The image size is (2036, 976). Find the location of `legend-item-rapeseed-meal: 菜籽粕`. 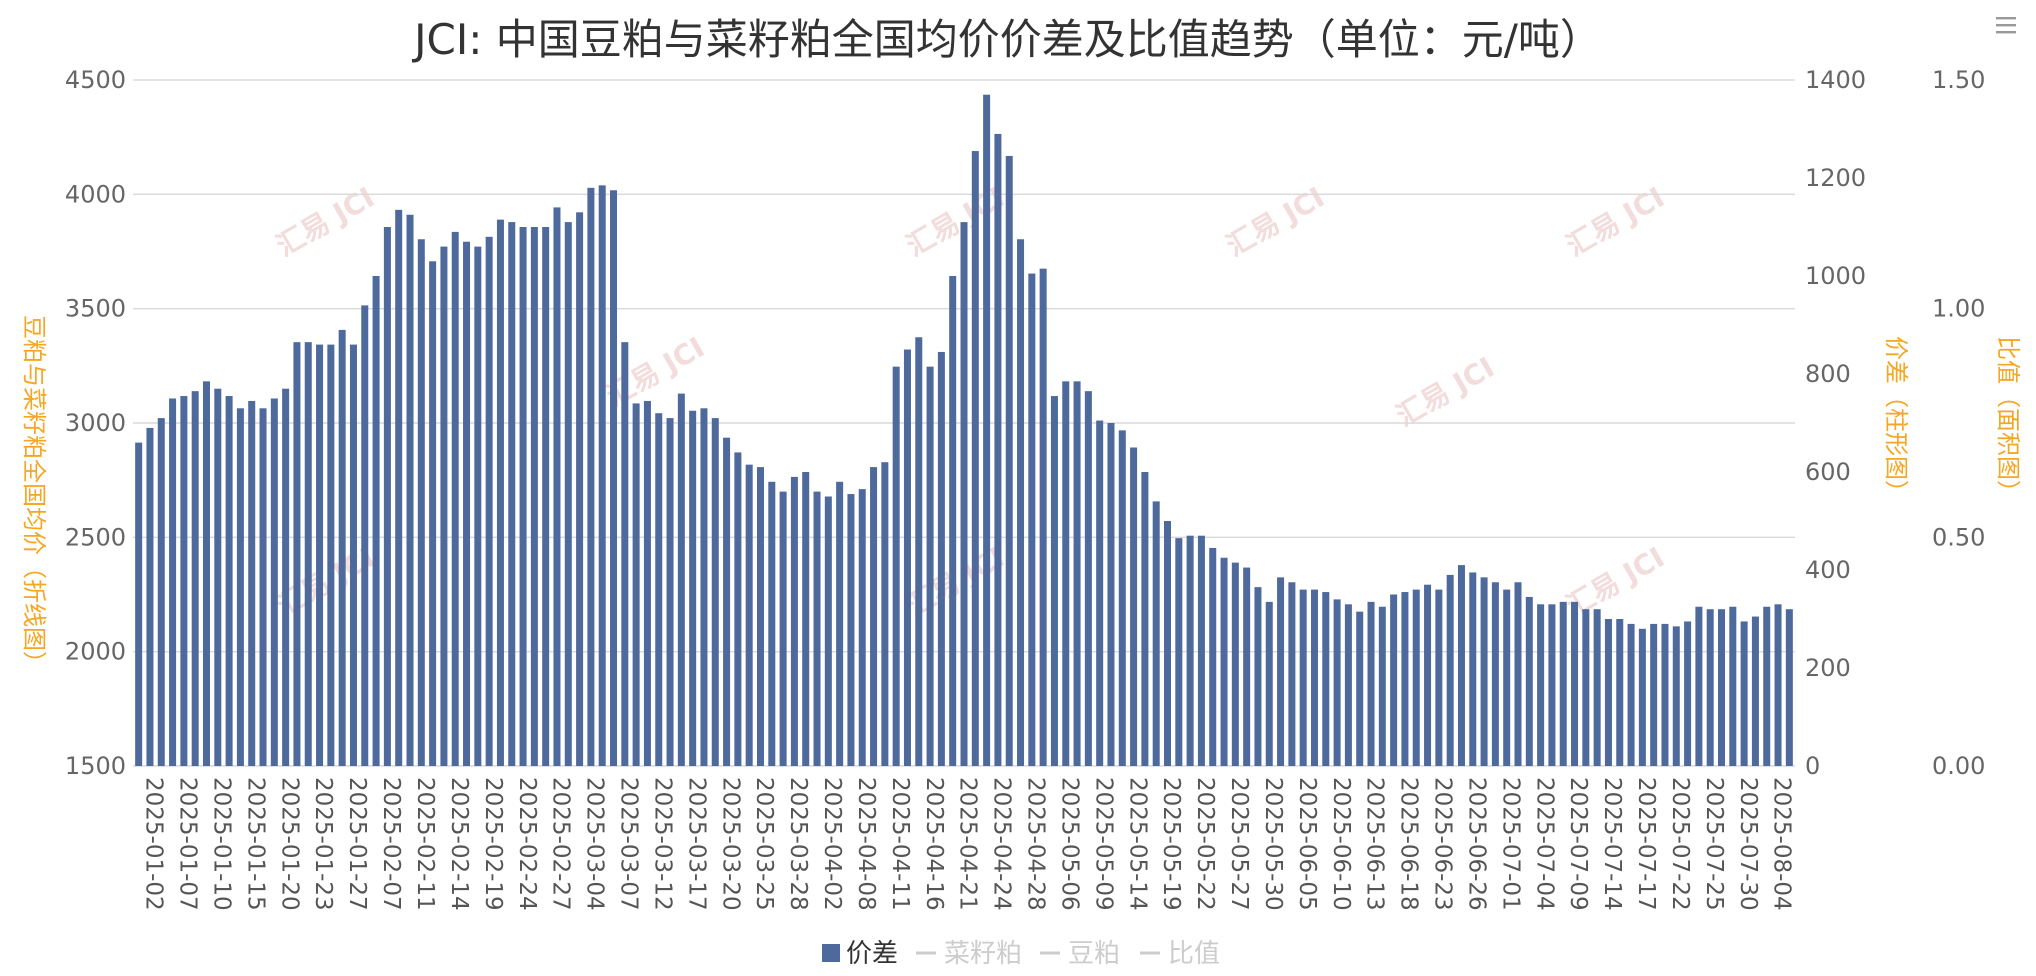

legend-item-rapeseed-meal: 菜籽粕 is located at coordinates (969, 954).